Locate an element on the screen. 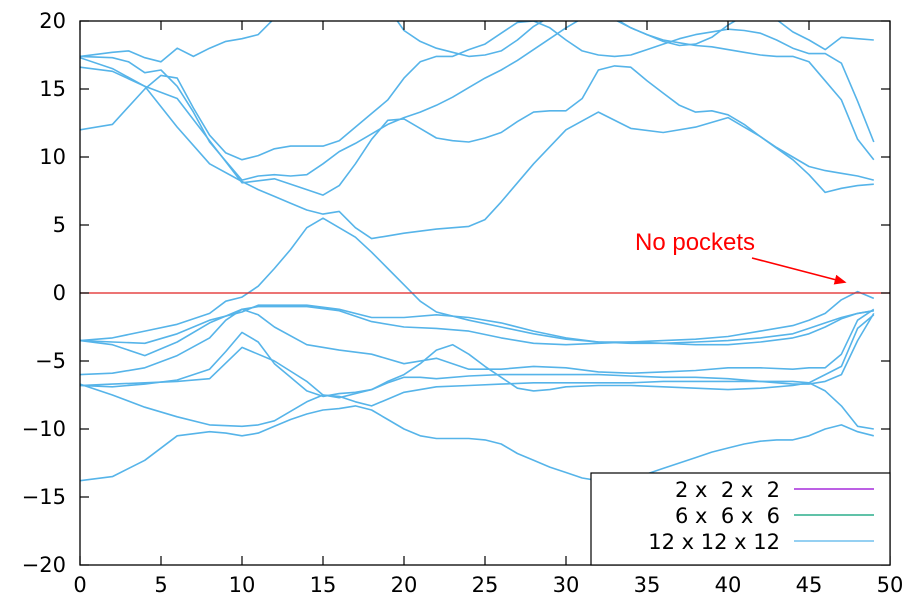 This screenshot has width=924, height=601. y-tick-label: 20 is located at coordinates (52, 21).